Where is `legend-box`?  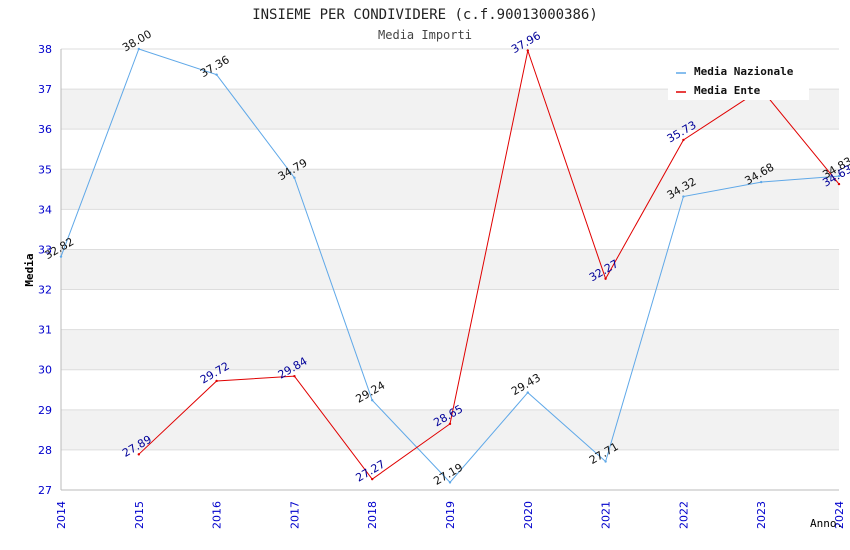 legend-box is located at coordinates (738, 80).